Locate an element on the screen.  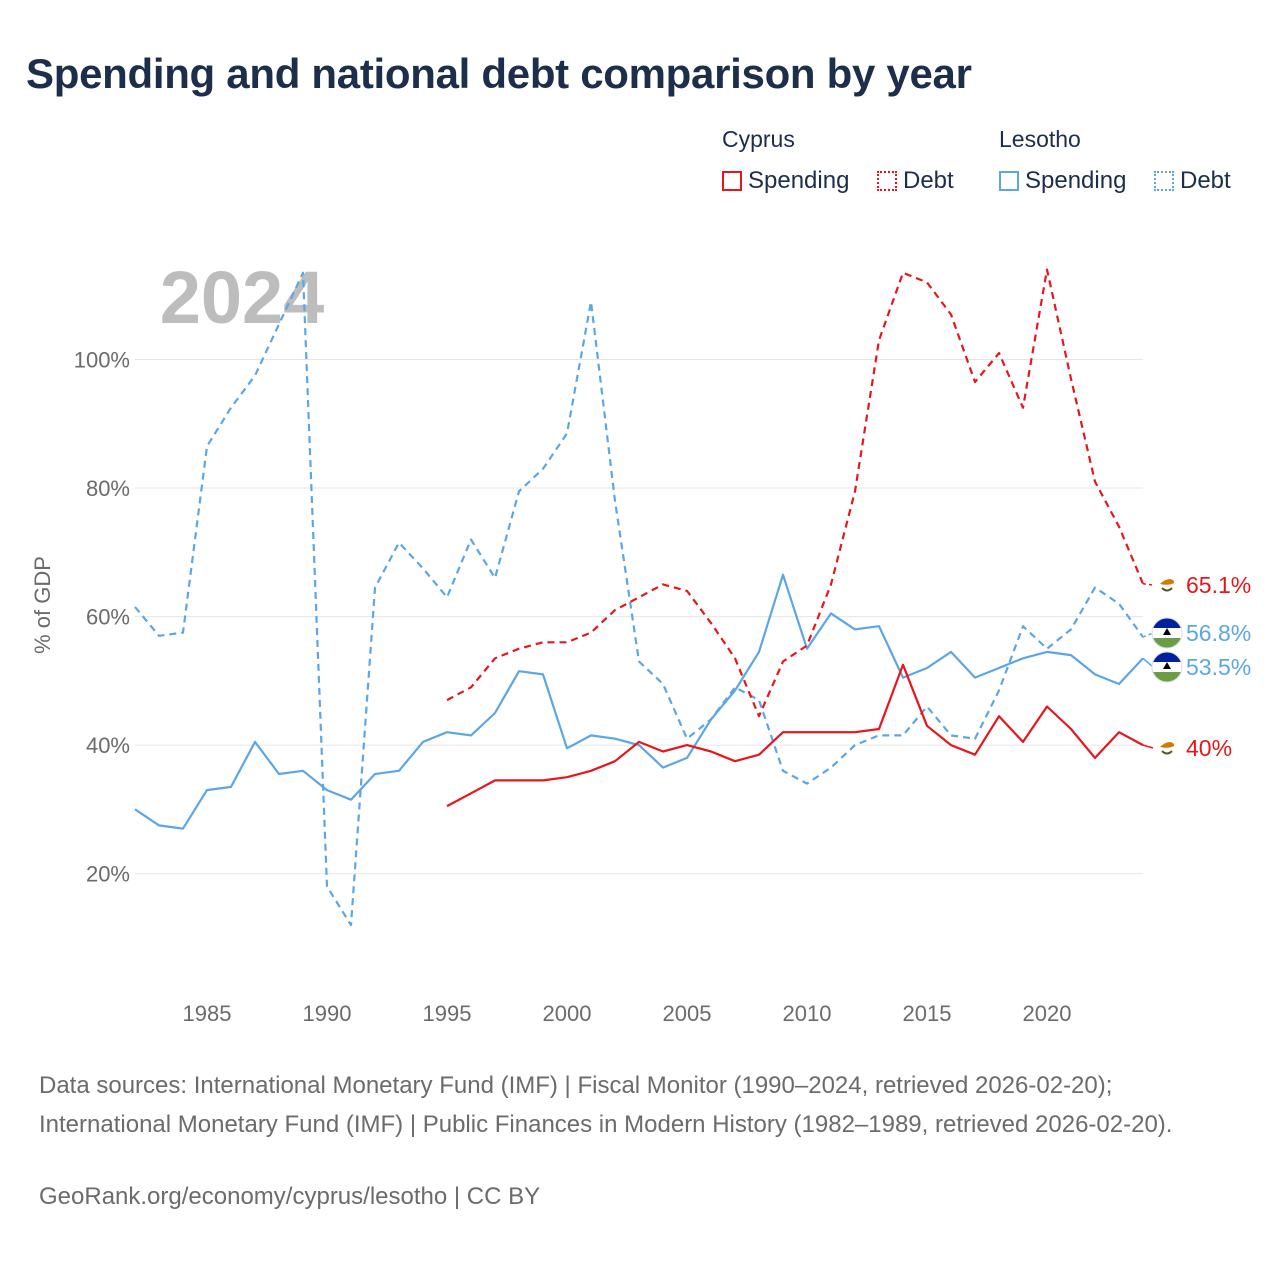
x-tick-label: 2010 is located at coordinates (807, 1013).